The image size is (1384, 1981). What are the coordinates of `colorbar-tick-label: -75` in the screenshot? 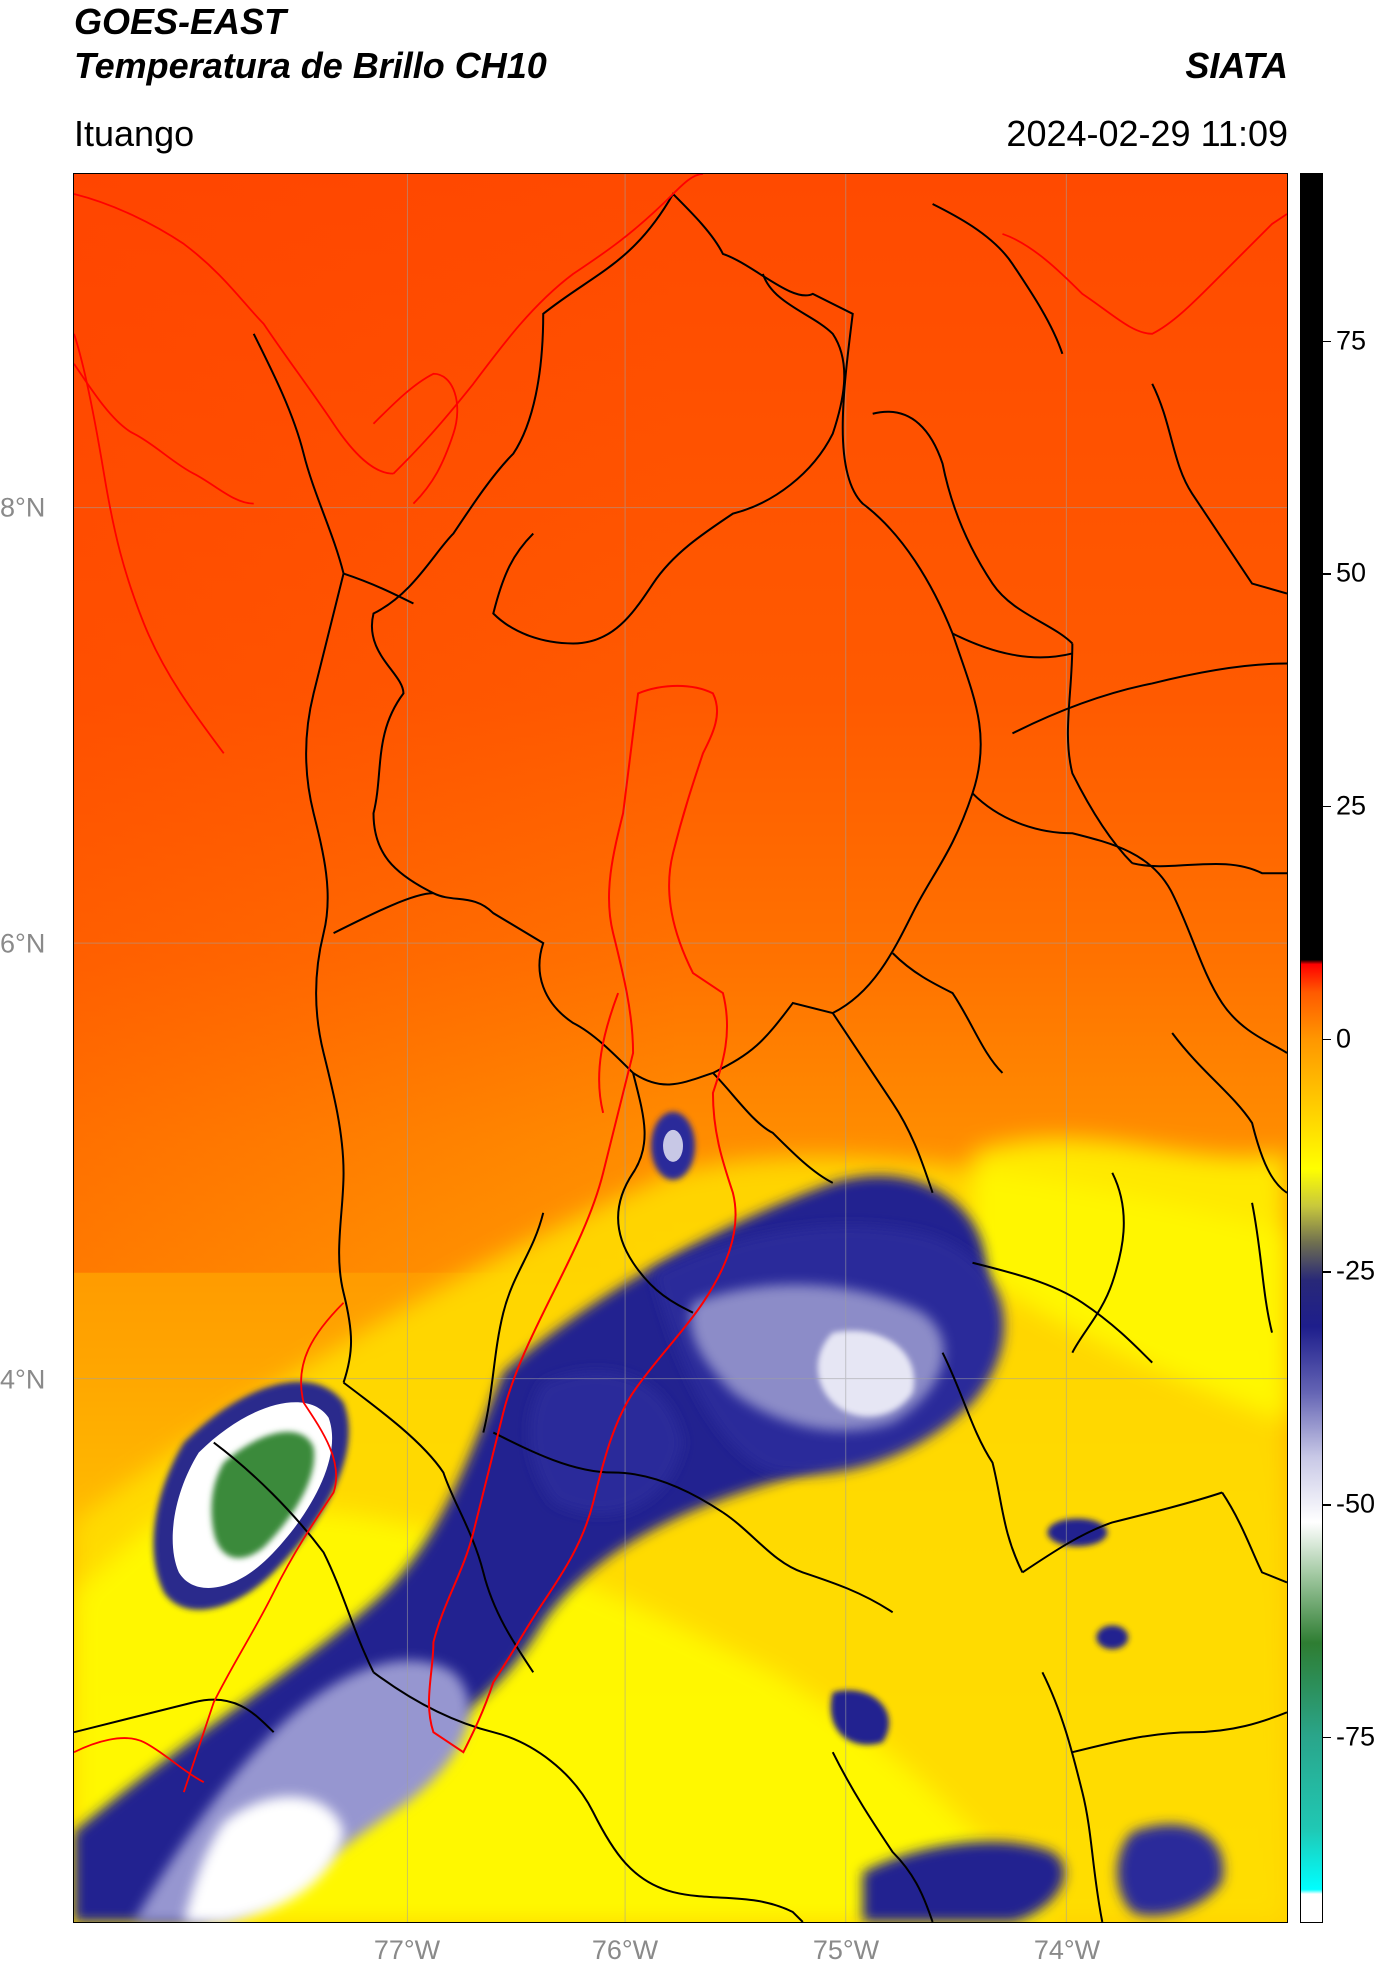 It's located at (1356, 1736).